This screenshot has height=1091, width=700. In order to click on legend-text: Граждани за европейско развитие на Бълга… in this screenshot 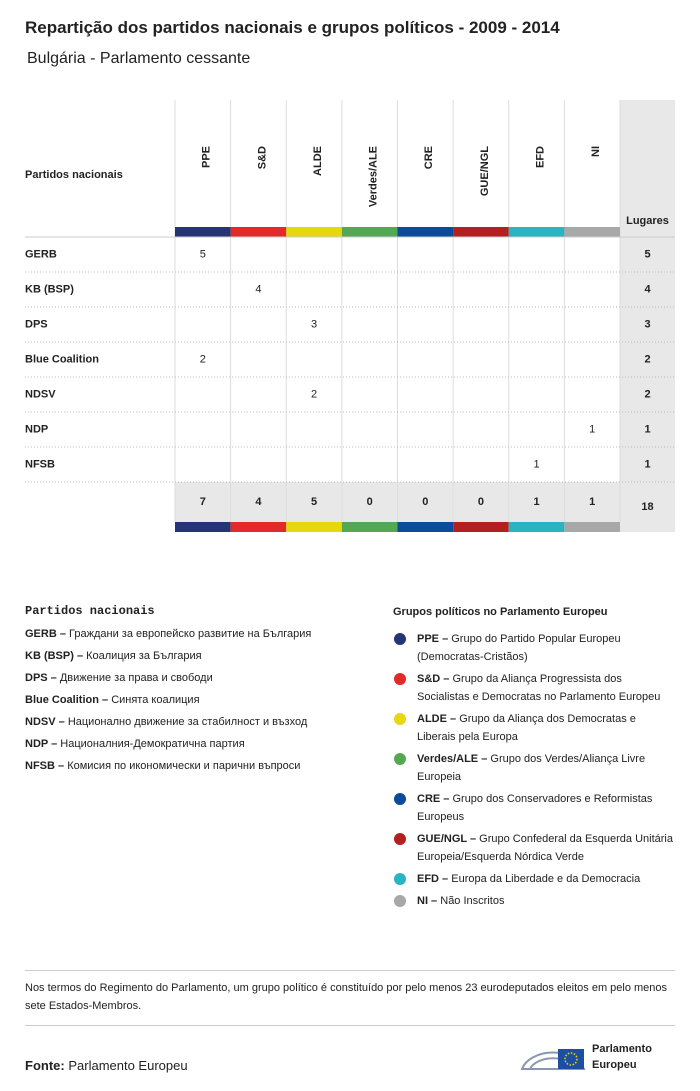, I will do `click(190, 634)`.